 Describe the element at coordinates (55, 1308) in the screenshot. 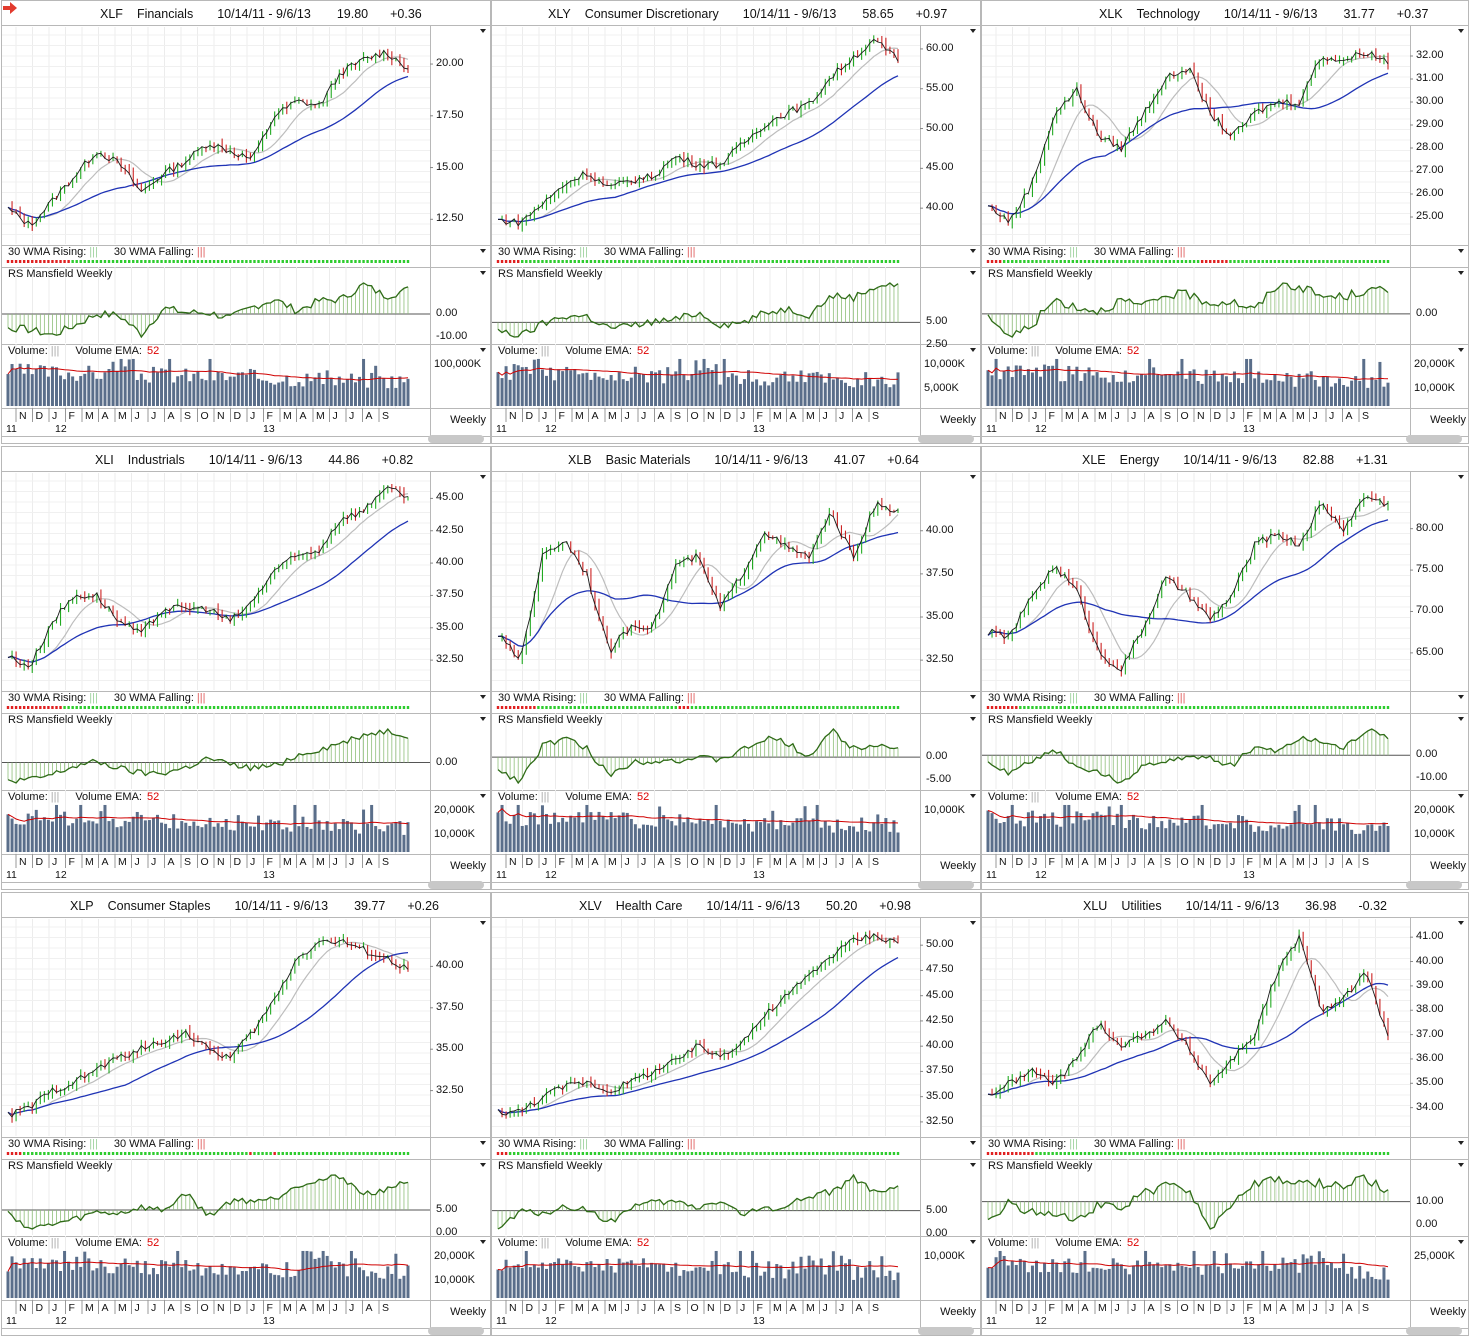

I see `month-label: J` at that location.